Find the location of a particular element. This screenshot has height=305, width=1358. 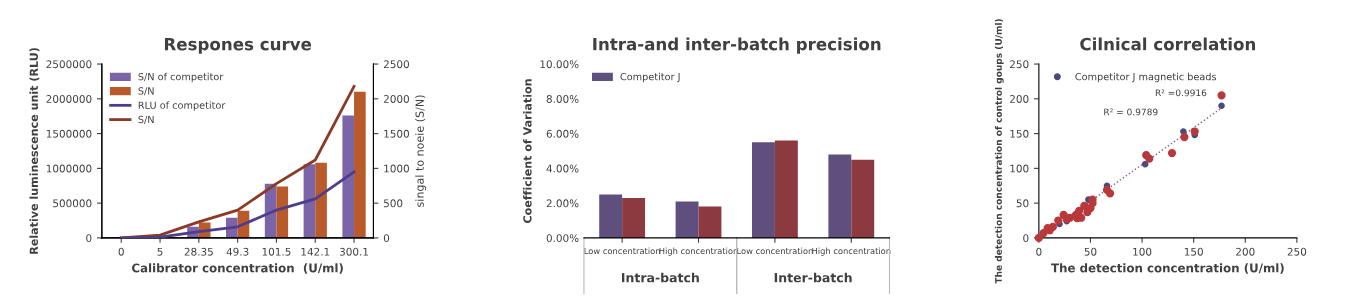

x-tick-label: 300.1 is located at coordinates (353, 251).